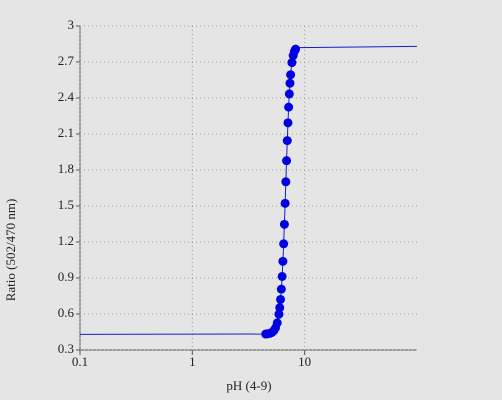 The image size is (502, 400). I want to click on y-tick-label: 2.4, so click(66, 96).